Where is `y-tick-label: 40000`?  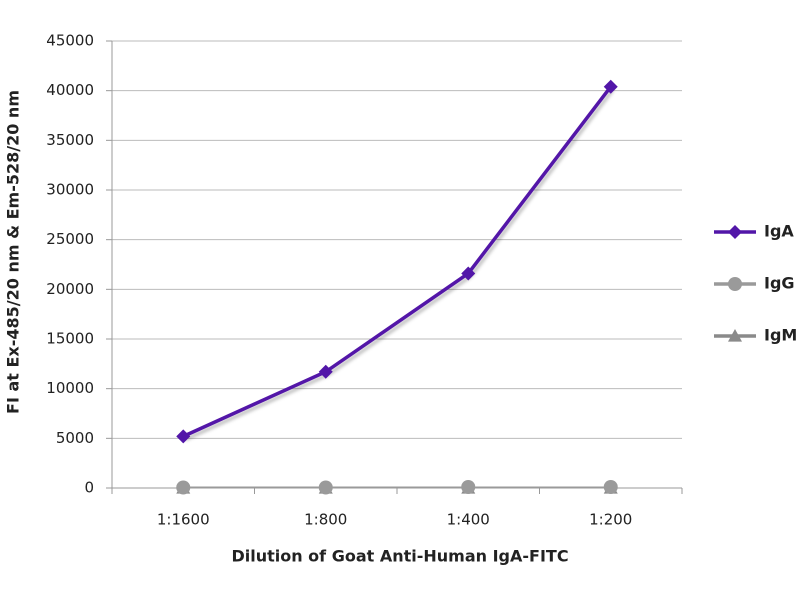
y-tick-label: 40000 is located at coordinates (70, 90).